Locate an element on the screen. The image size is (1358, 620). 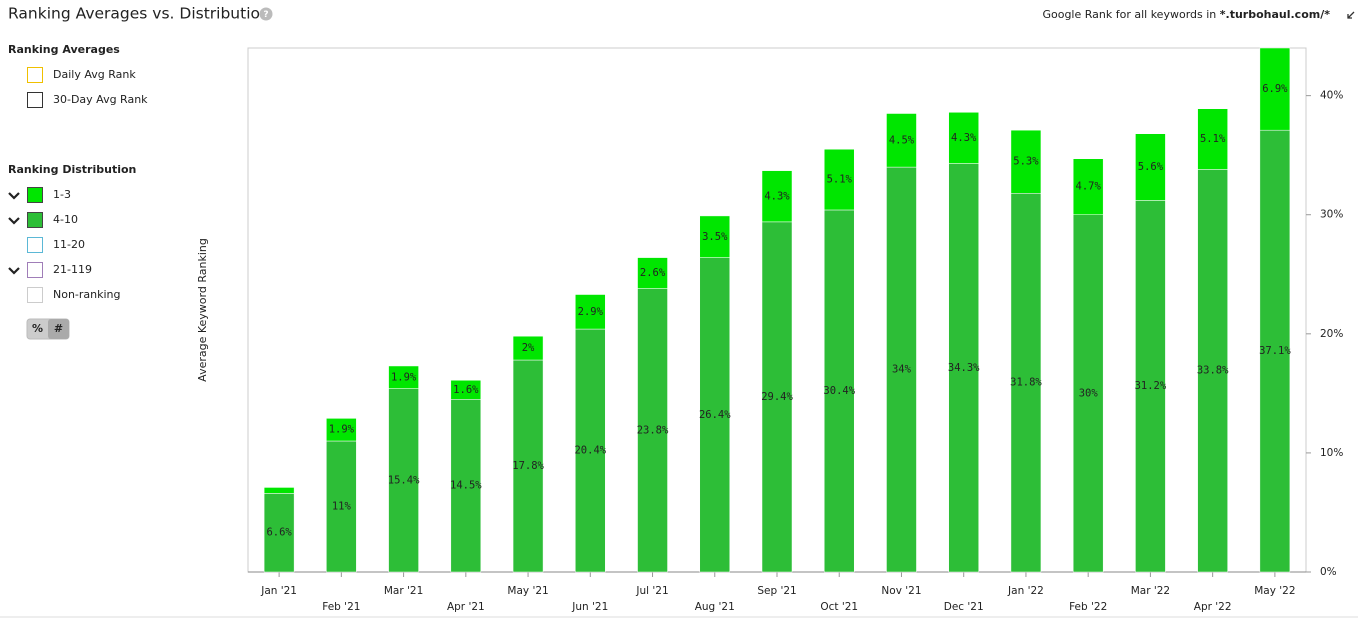
x-tick-label: Feb '21 is located at coordinates (341, 607).